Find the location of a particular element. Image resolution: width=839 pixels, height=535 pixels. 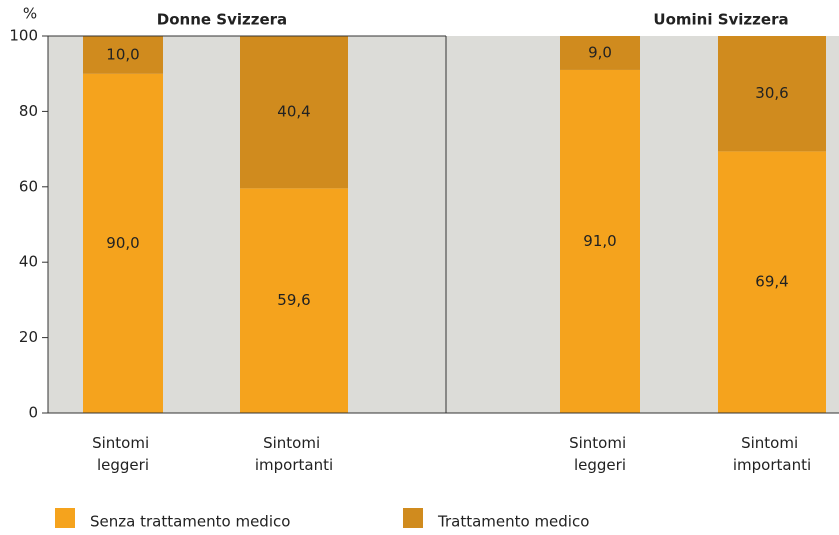

data-label: 91,0 is located at coordinates (599, 241).